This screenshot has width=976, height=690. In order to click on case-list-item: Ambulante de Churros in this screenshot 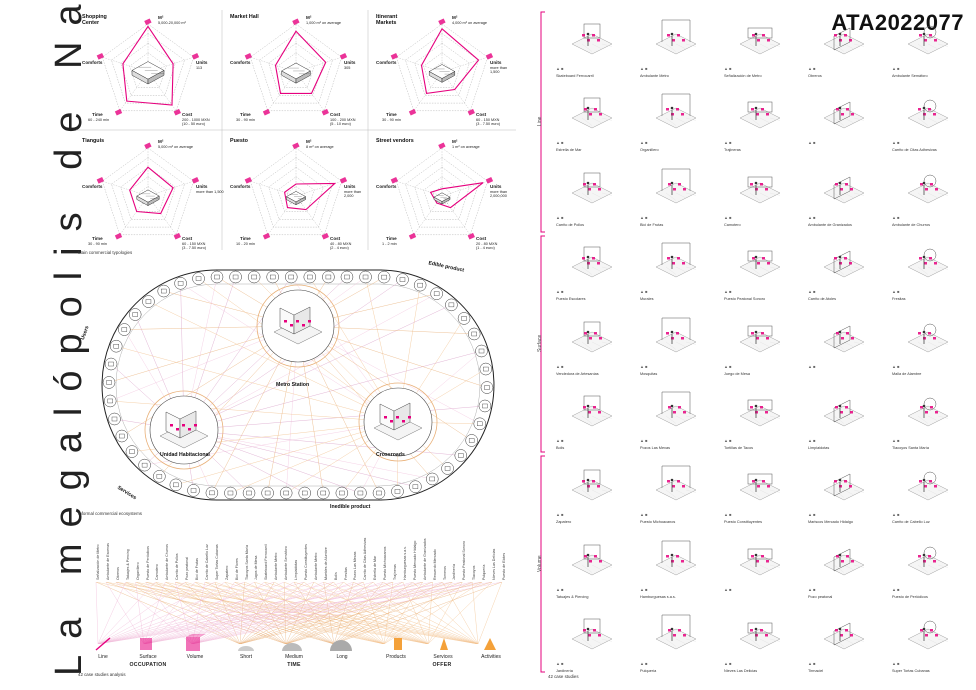, I will do `click(167, 562)`.